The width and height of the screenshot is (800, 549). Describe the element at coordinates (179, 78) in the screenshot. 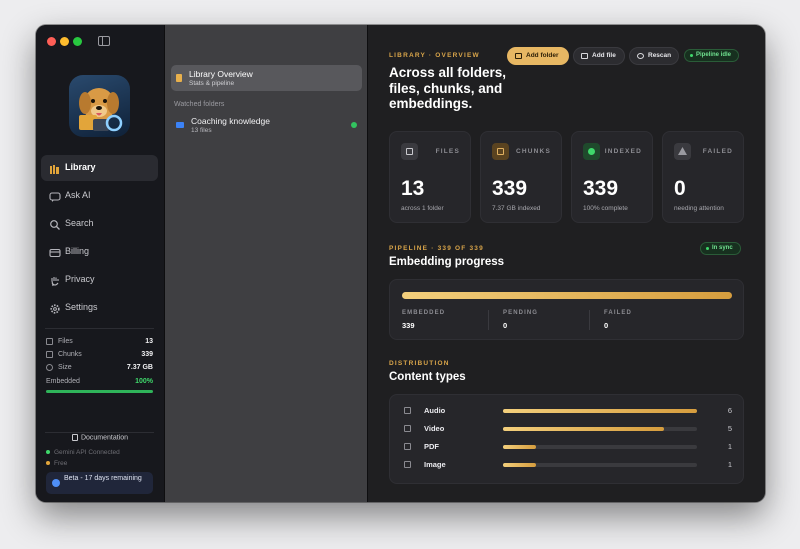

I see `overview-icon` at that location.